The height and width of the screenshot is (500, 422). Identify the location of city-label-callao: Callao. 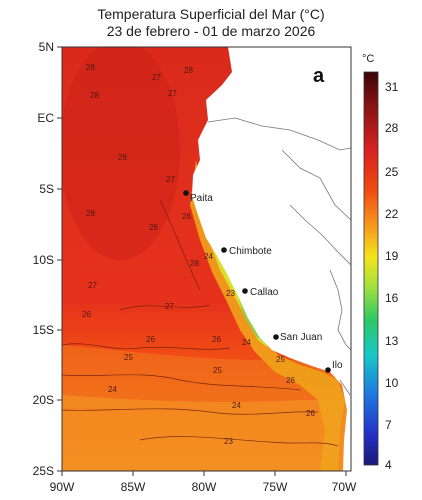
(264, 292).